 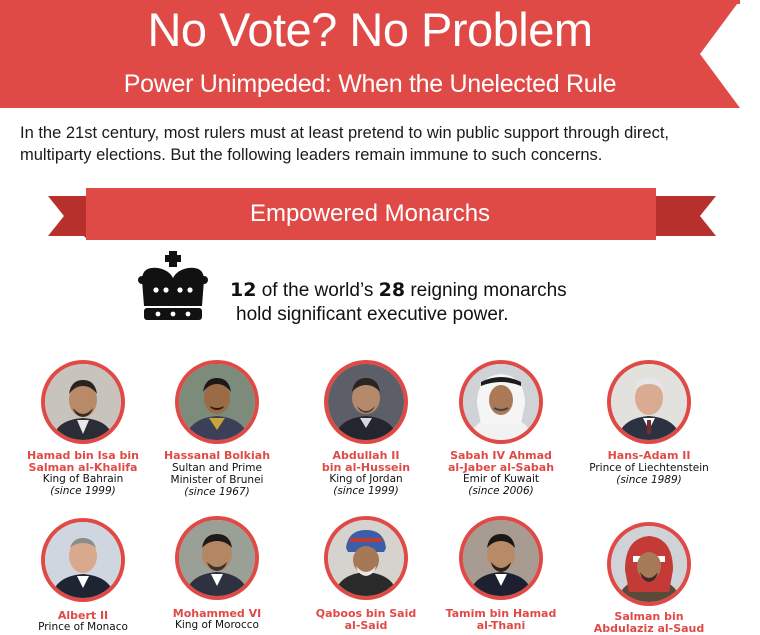 I want to click on monarch-since: (since 1989), so click(x=649, y=480).